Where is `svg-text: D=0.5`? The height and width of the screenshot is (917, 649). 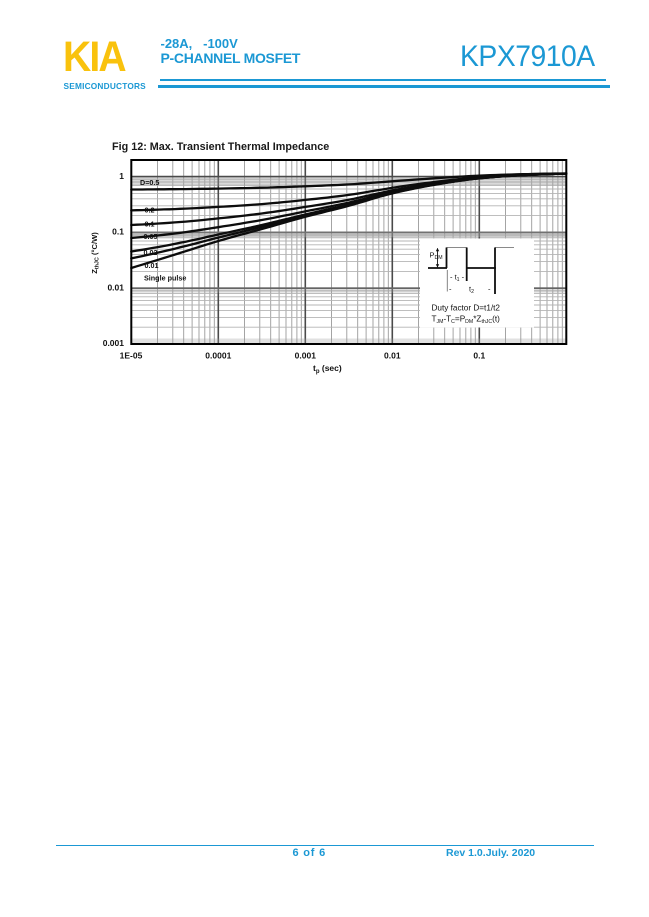
svg-text: D=0.5 is located at coordinates (149, 182).